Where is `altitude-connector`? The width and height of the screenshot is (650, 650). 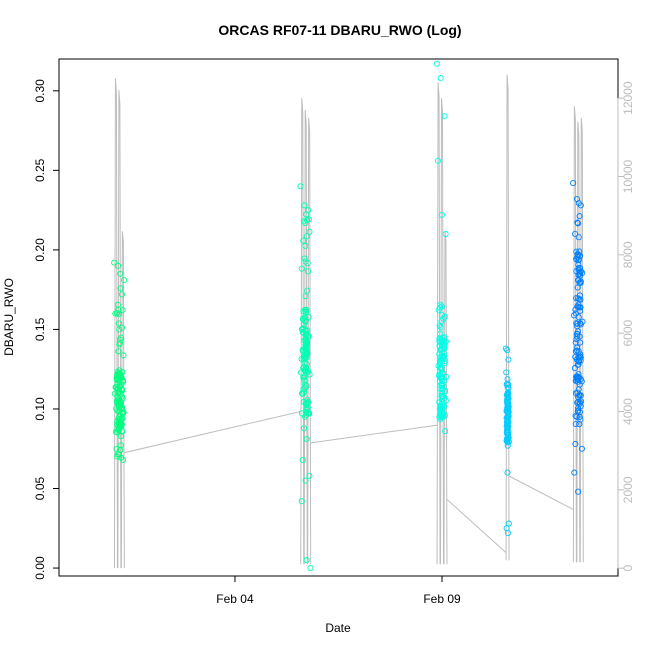
altitude-connector is located at coordinates (541, 492).